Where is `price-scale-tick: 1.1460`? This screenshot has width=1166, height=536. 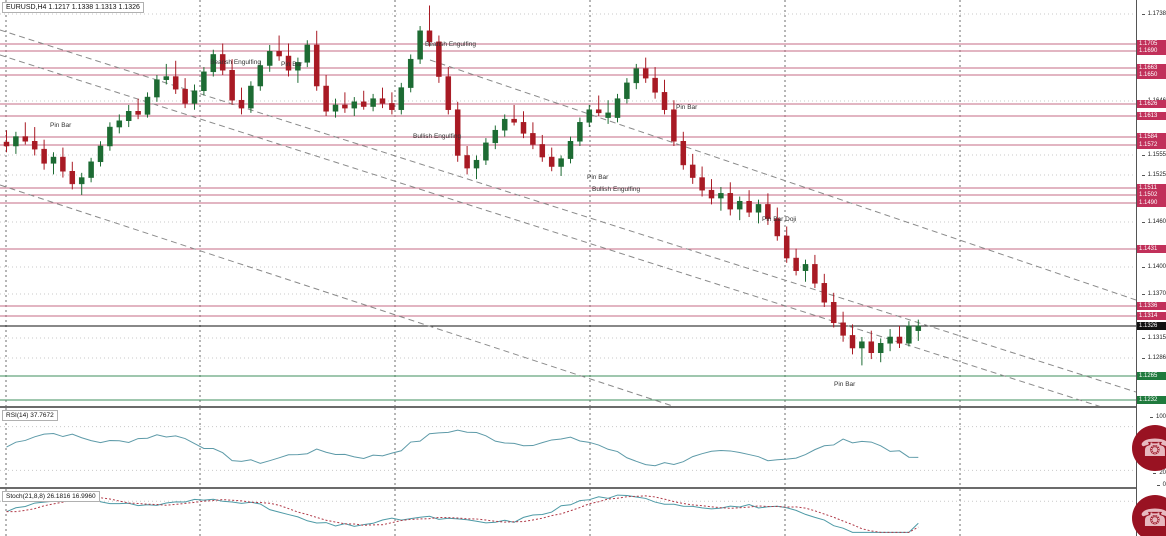
price-scale-tick: 1.1460 is located at coordinates (1153, 222).